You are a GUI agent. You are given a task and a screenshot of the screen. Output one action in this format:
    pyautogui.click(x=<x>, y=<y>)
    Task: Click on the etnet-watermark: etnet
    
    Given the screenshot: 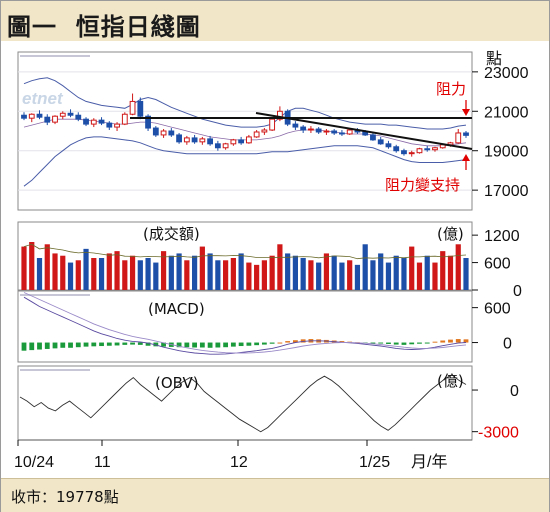 What is the action you would take?
    pyautogui.click(x=43, y=98)
    